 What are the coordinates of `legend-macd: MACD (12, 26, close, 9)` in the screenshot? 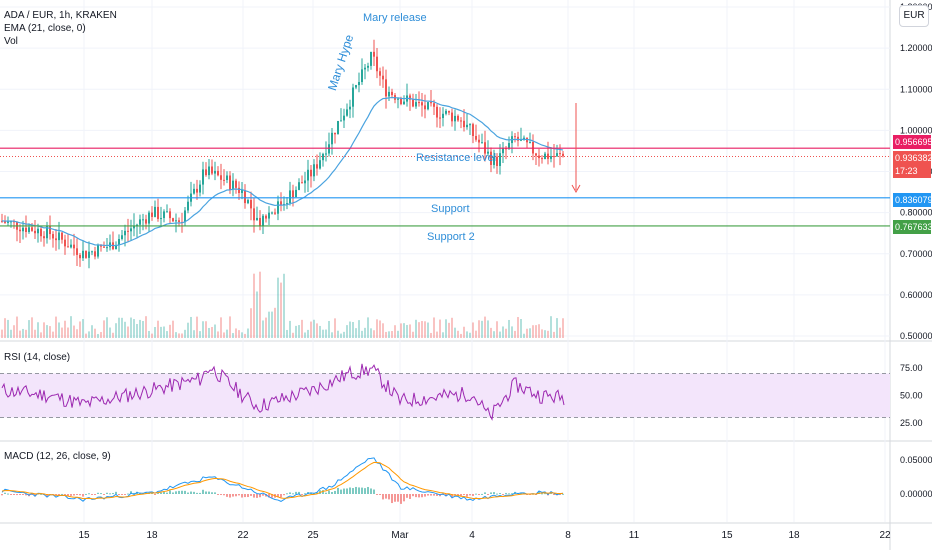 It's located at (57, 456).